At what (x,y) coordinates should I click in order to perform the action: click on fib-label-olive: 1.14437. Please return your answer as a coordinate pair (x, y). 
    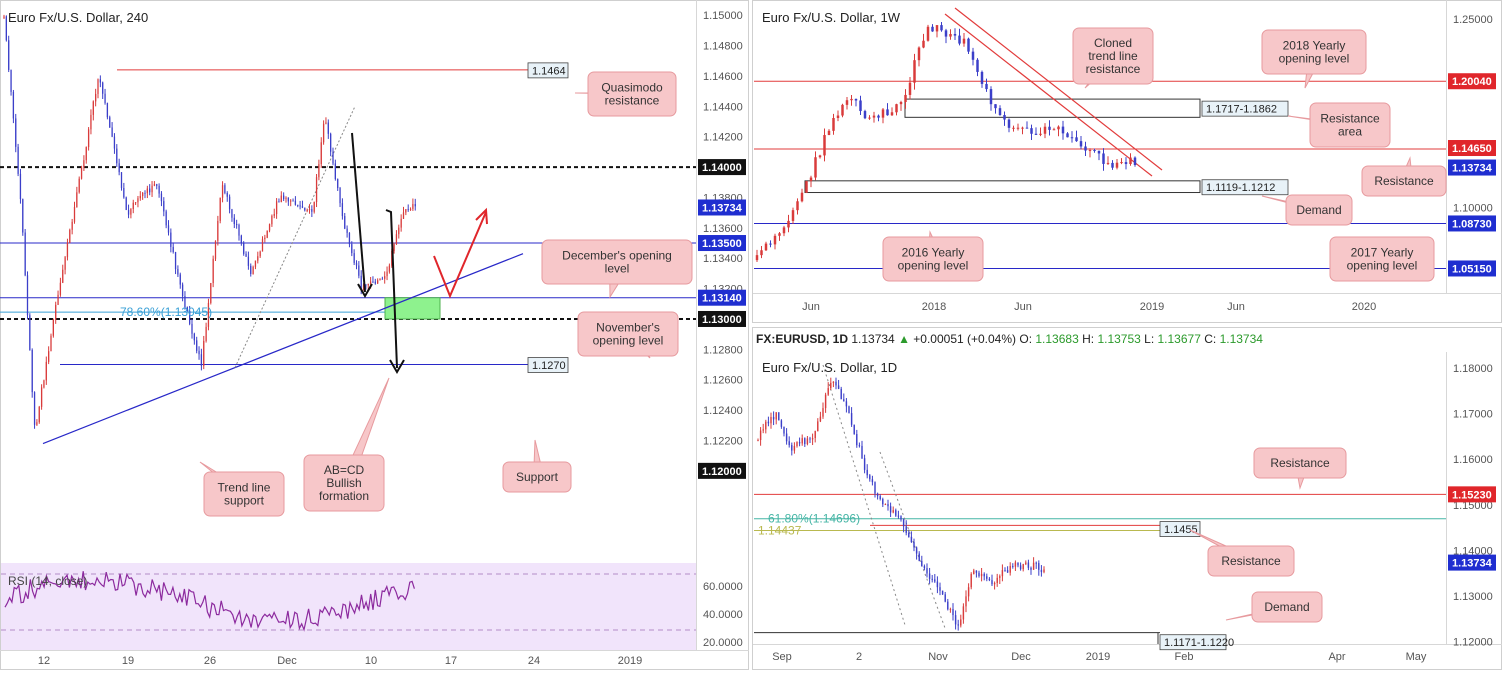
    Looking at the image, I should click on (780, 531).